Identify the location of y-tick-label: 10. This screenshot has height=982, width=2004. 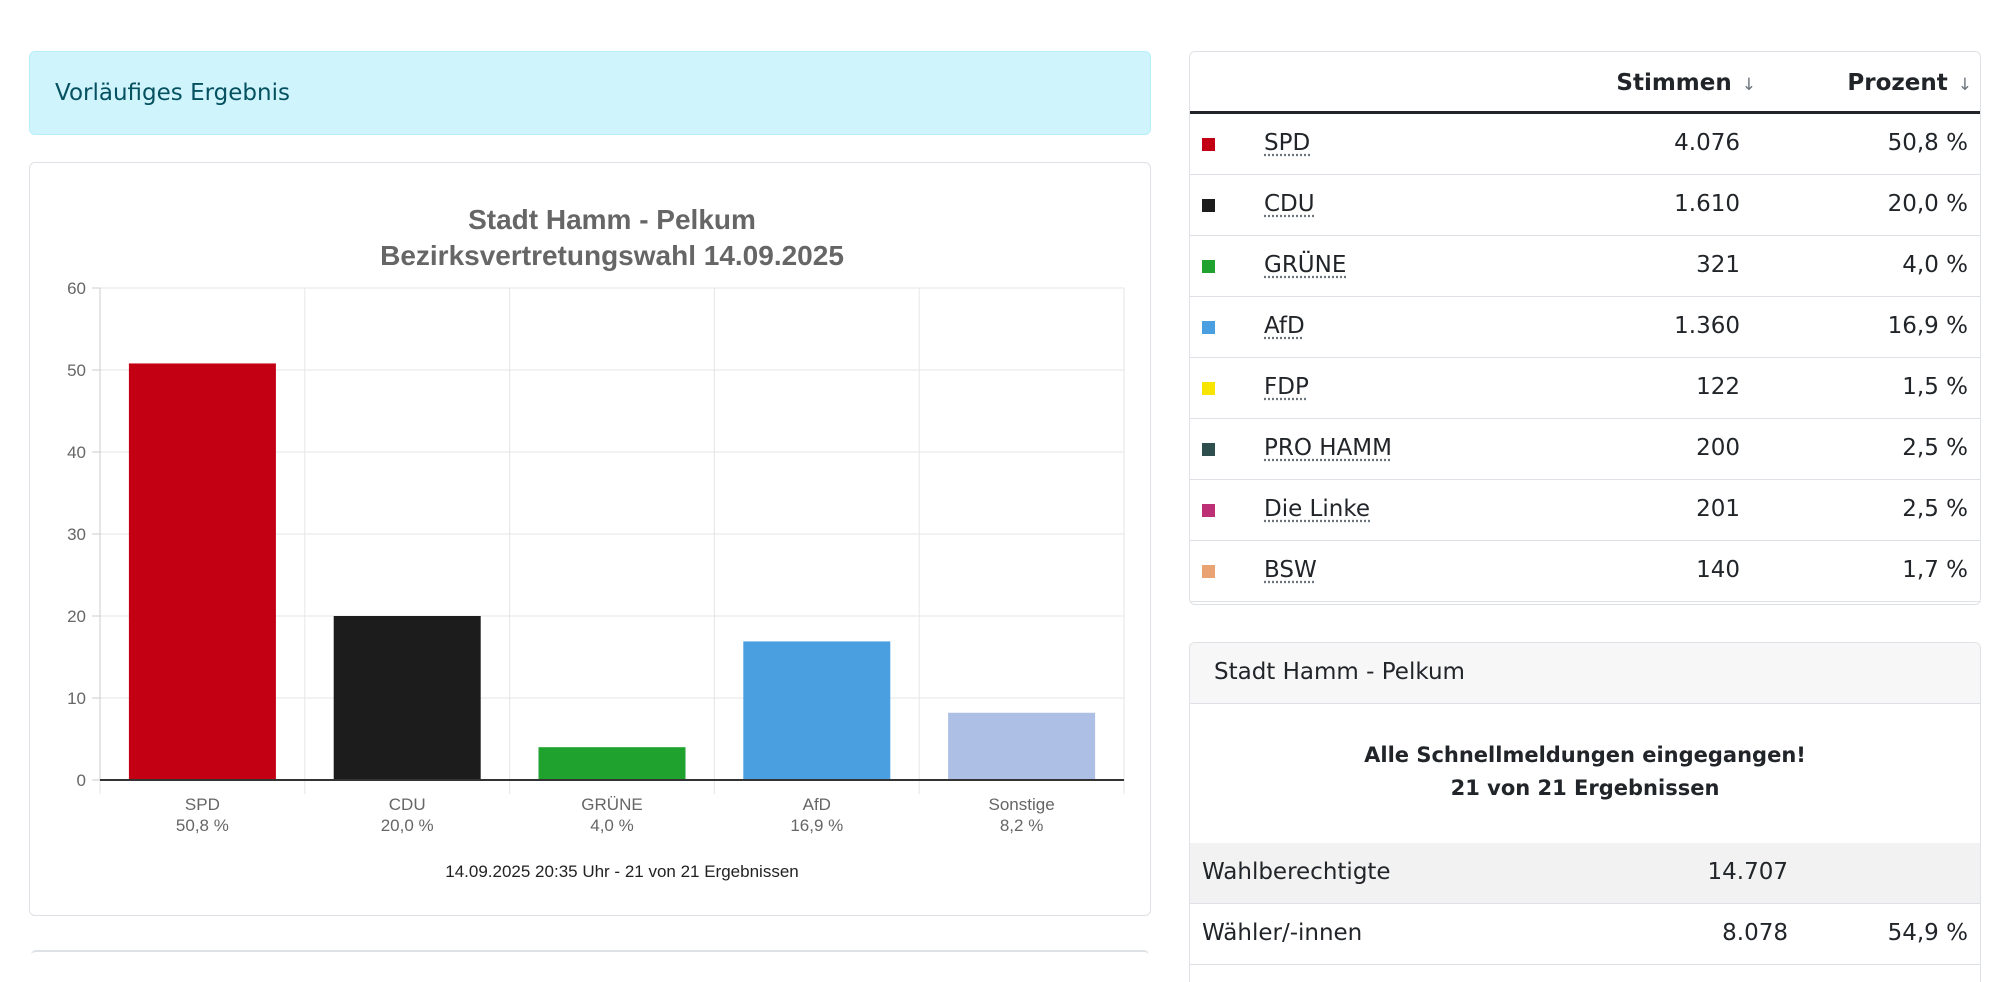
(76, 698).